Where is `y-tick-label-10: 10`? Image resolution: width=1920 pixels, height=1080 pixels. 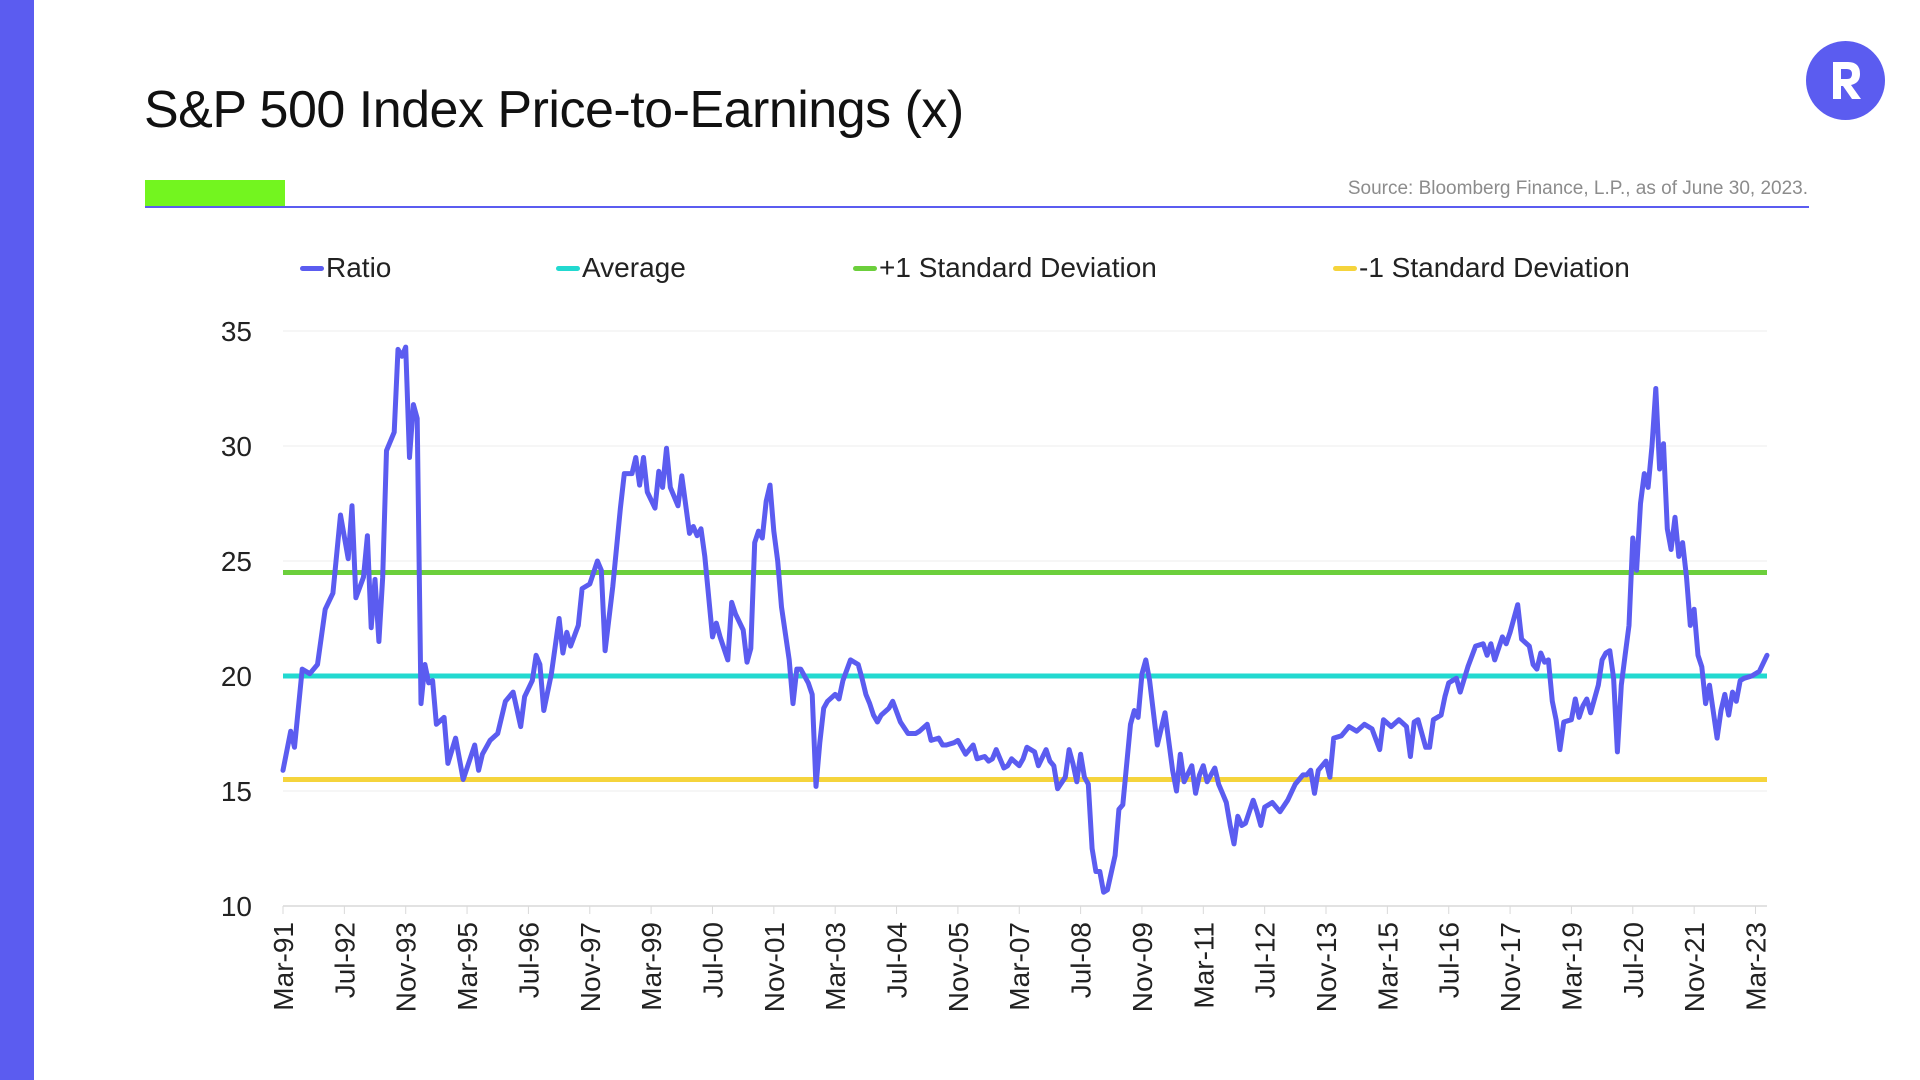 y-tick-label-10: 10 is located at coordinates (236, 906).